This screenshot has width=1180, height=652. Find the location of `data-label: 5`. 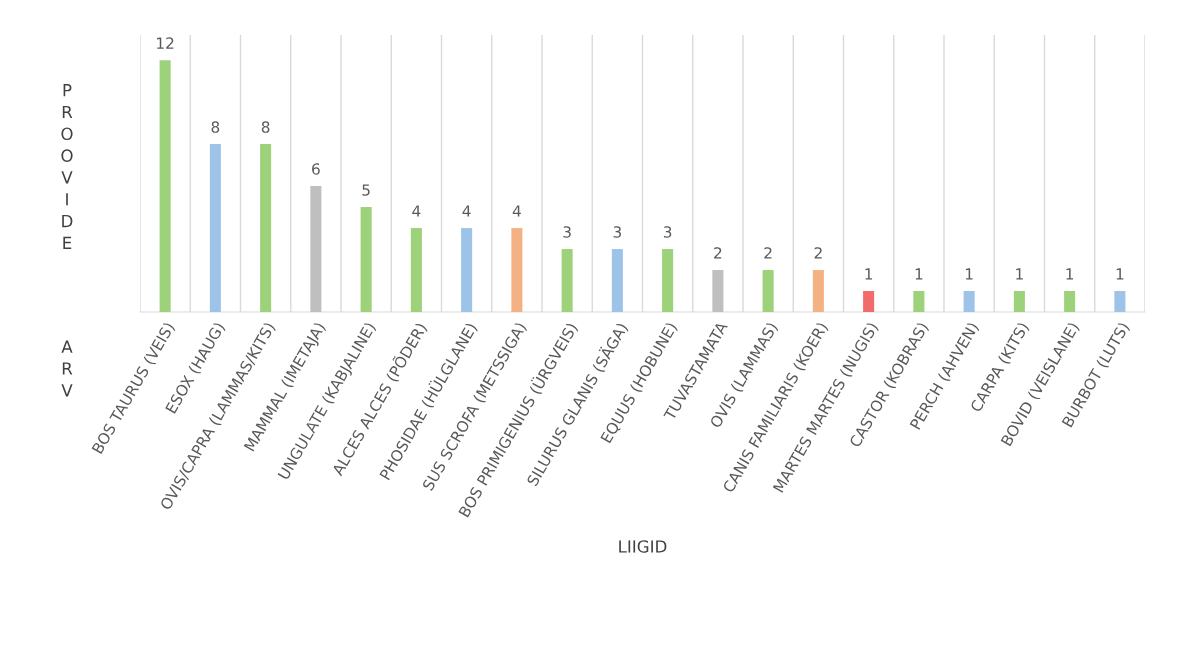

data-label: 5 is located at coordinates (366, 190).